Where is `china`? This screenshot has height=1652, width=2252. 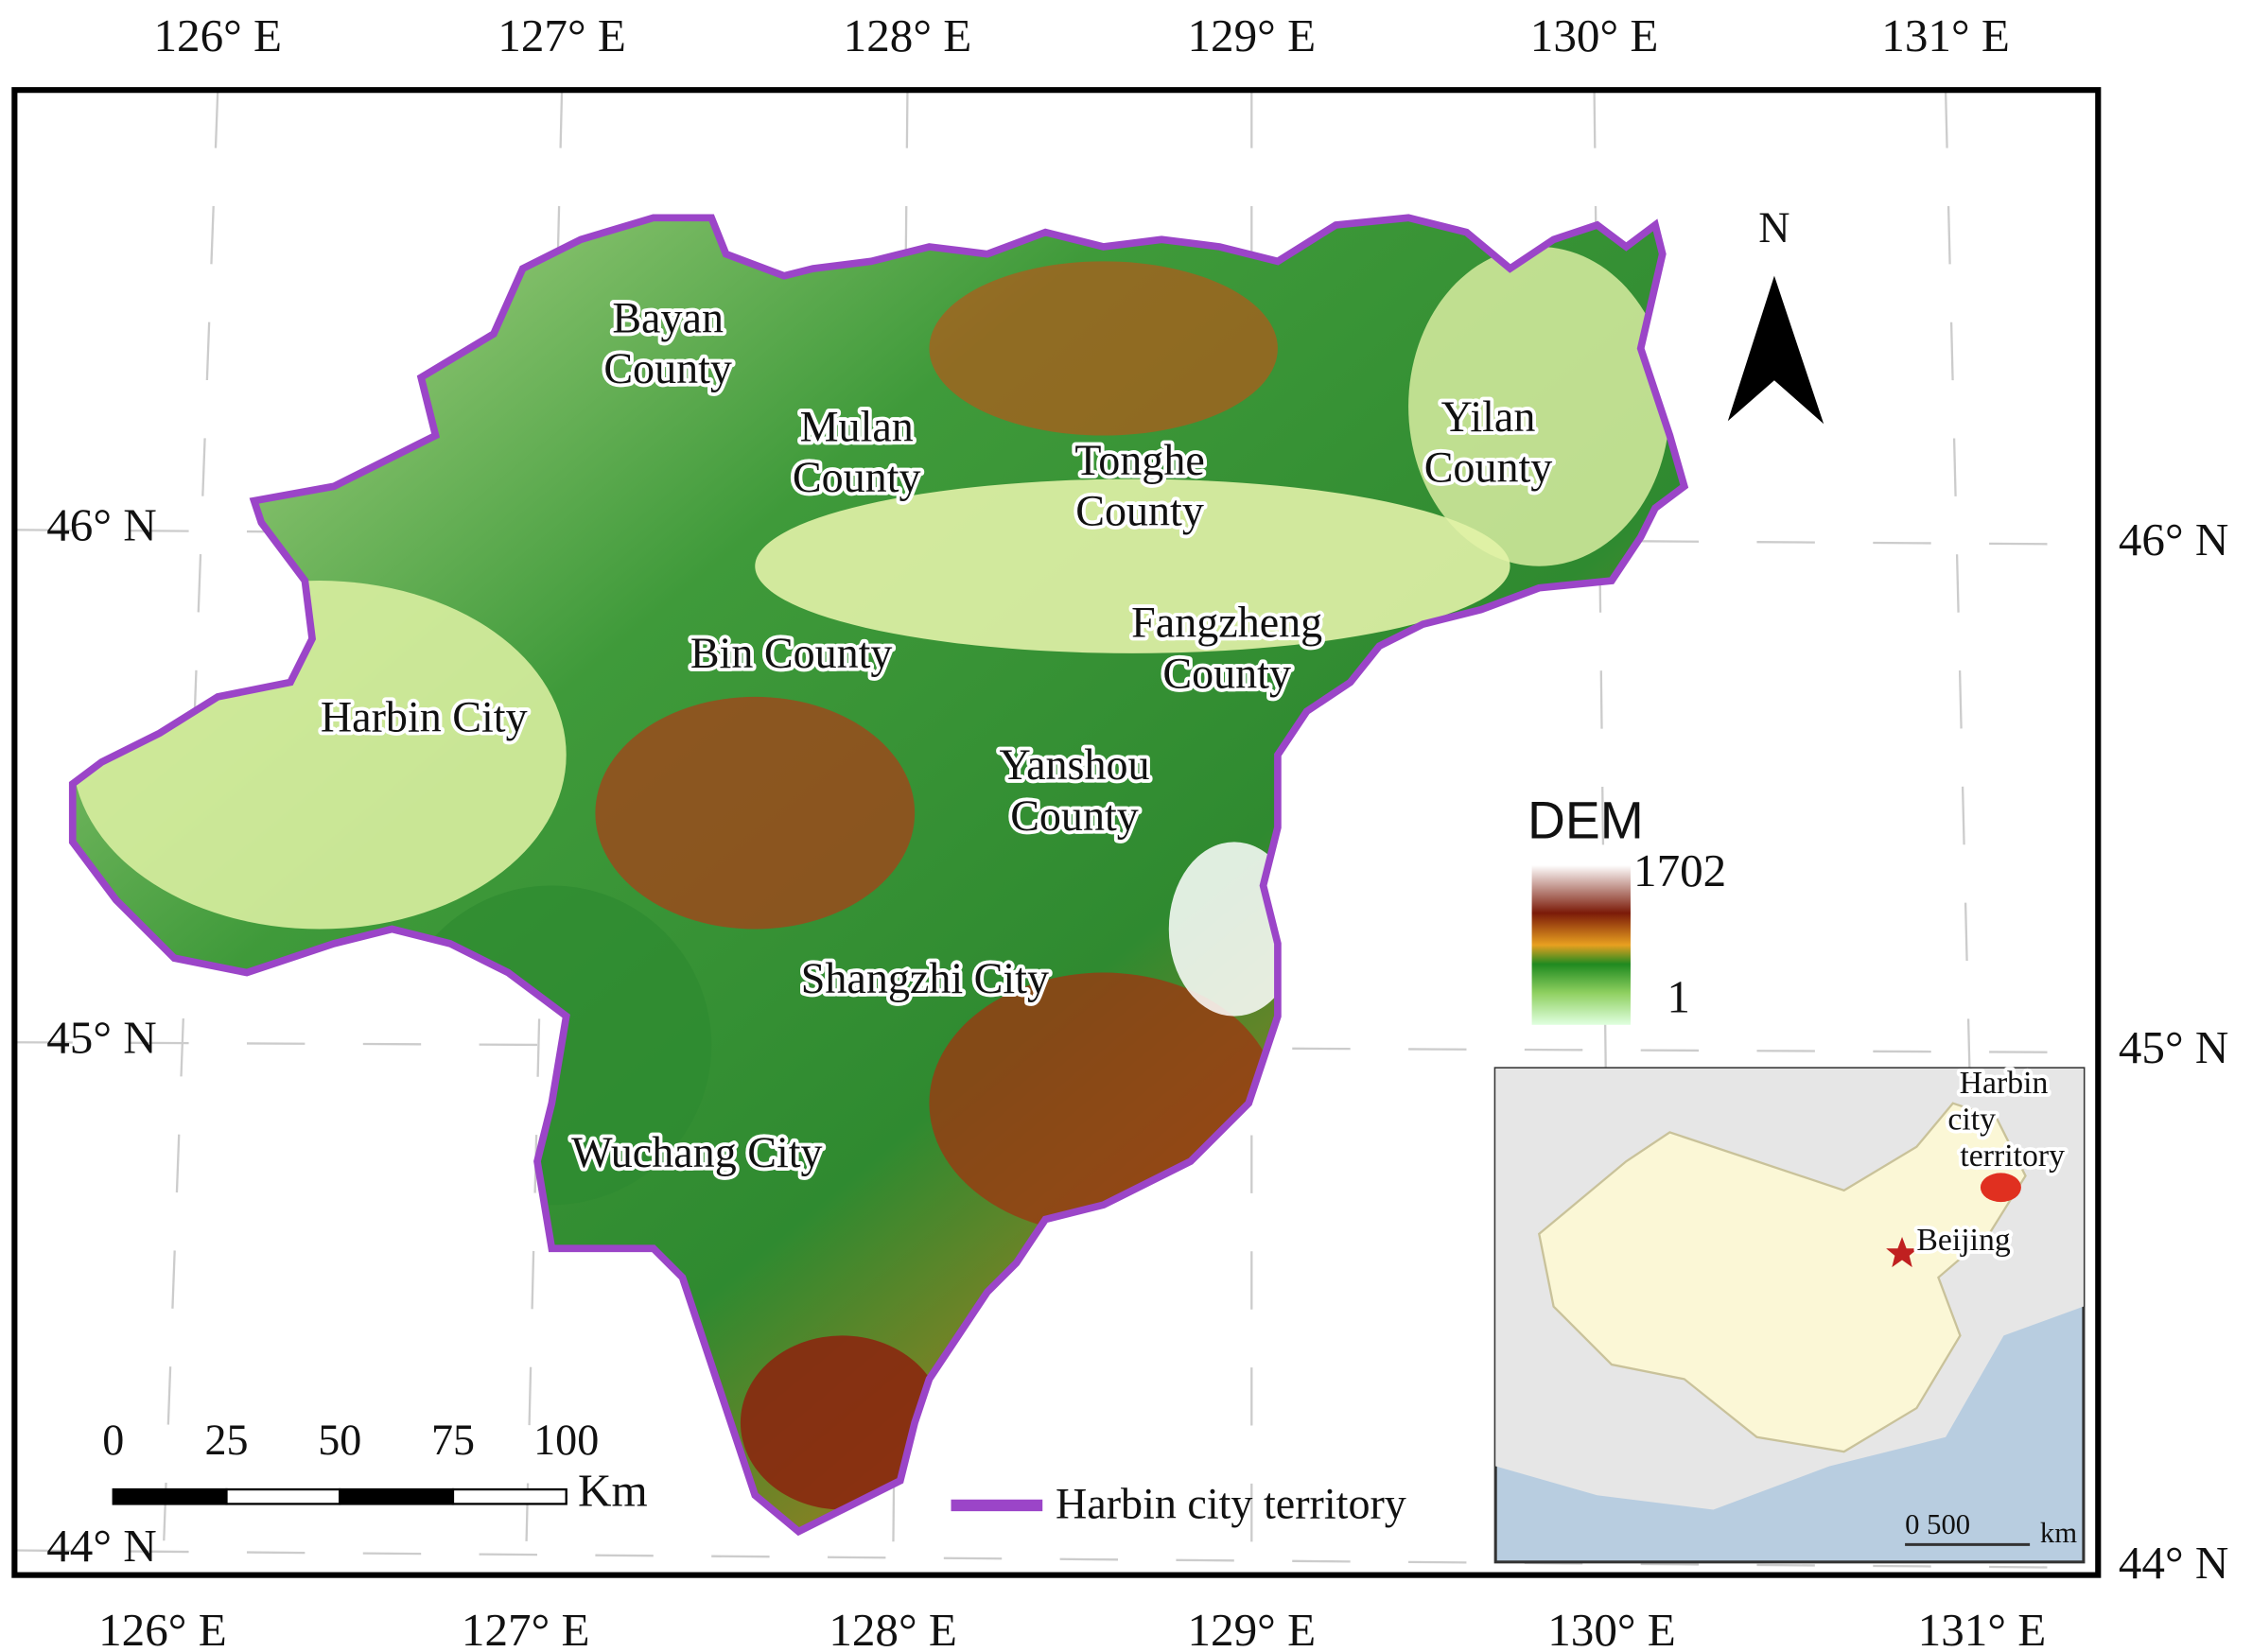 china is located at coordinates (1782, 1278).